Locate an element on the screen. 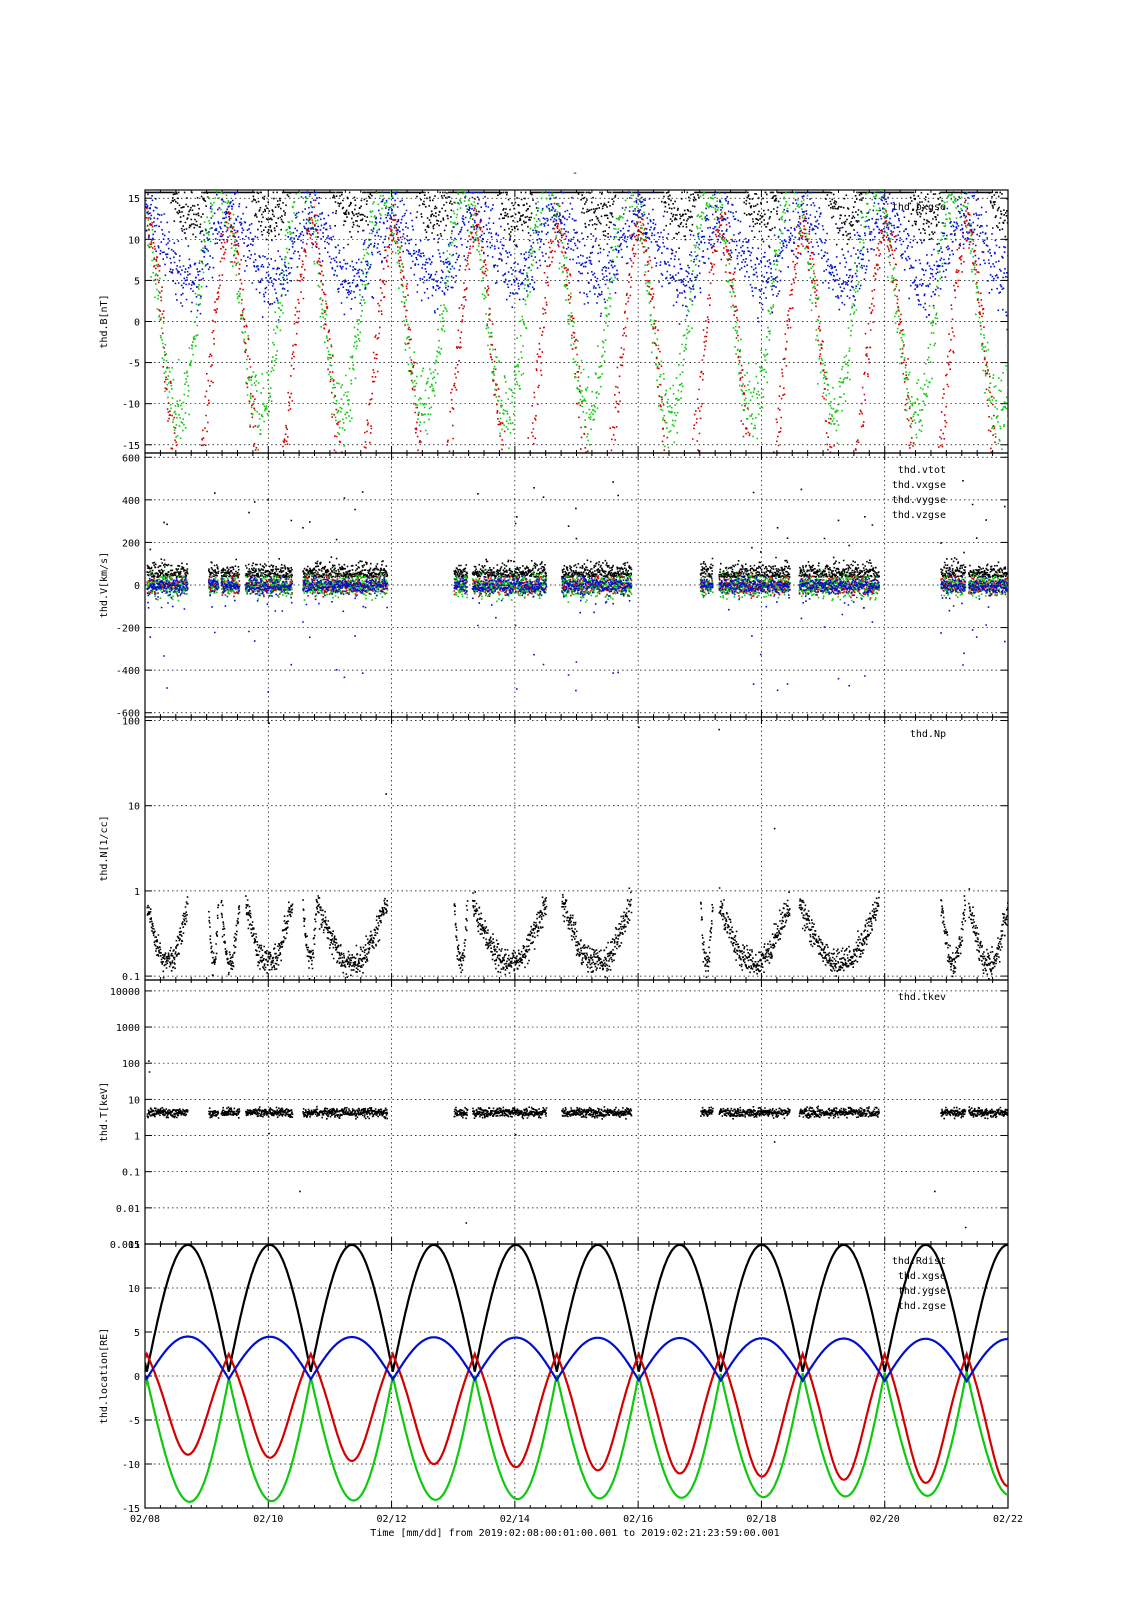 Image resolution: width=1131 pixels, height=1600 pixels. y-tick-label: -600 is located at coordinates (128, 714).